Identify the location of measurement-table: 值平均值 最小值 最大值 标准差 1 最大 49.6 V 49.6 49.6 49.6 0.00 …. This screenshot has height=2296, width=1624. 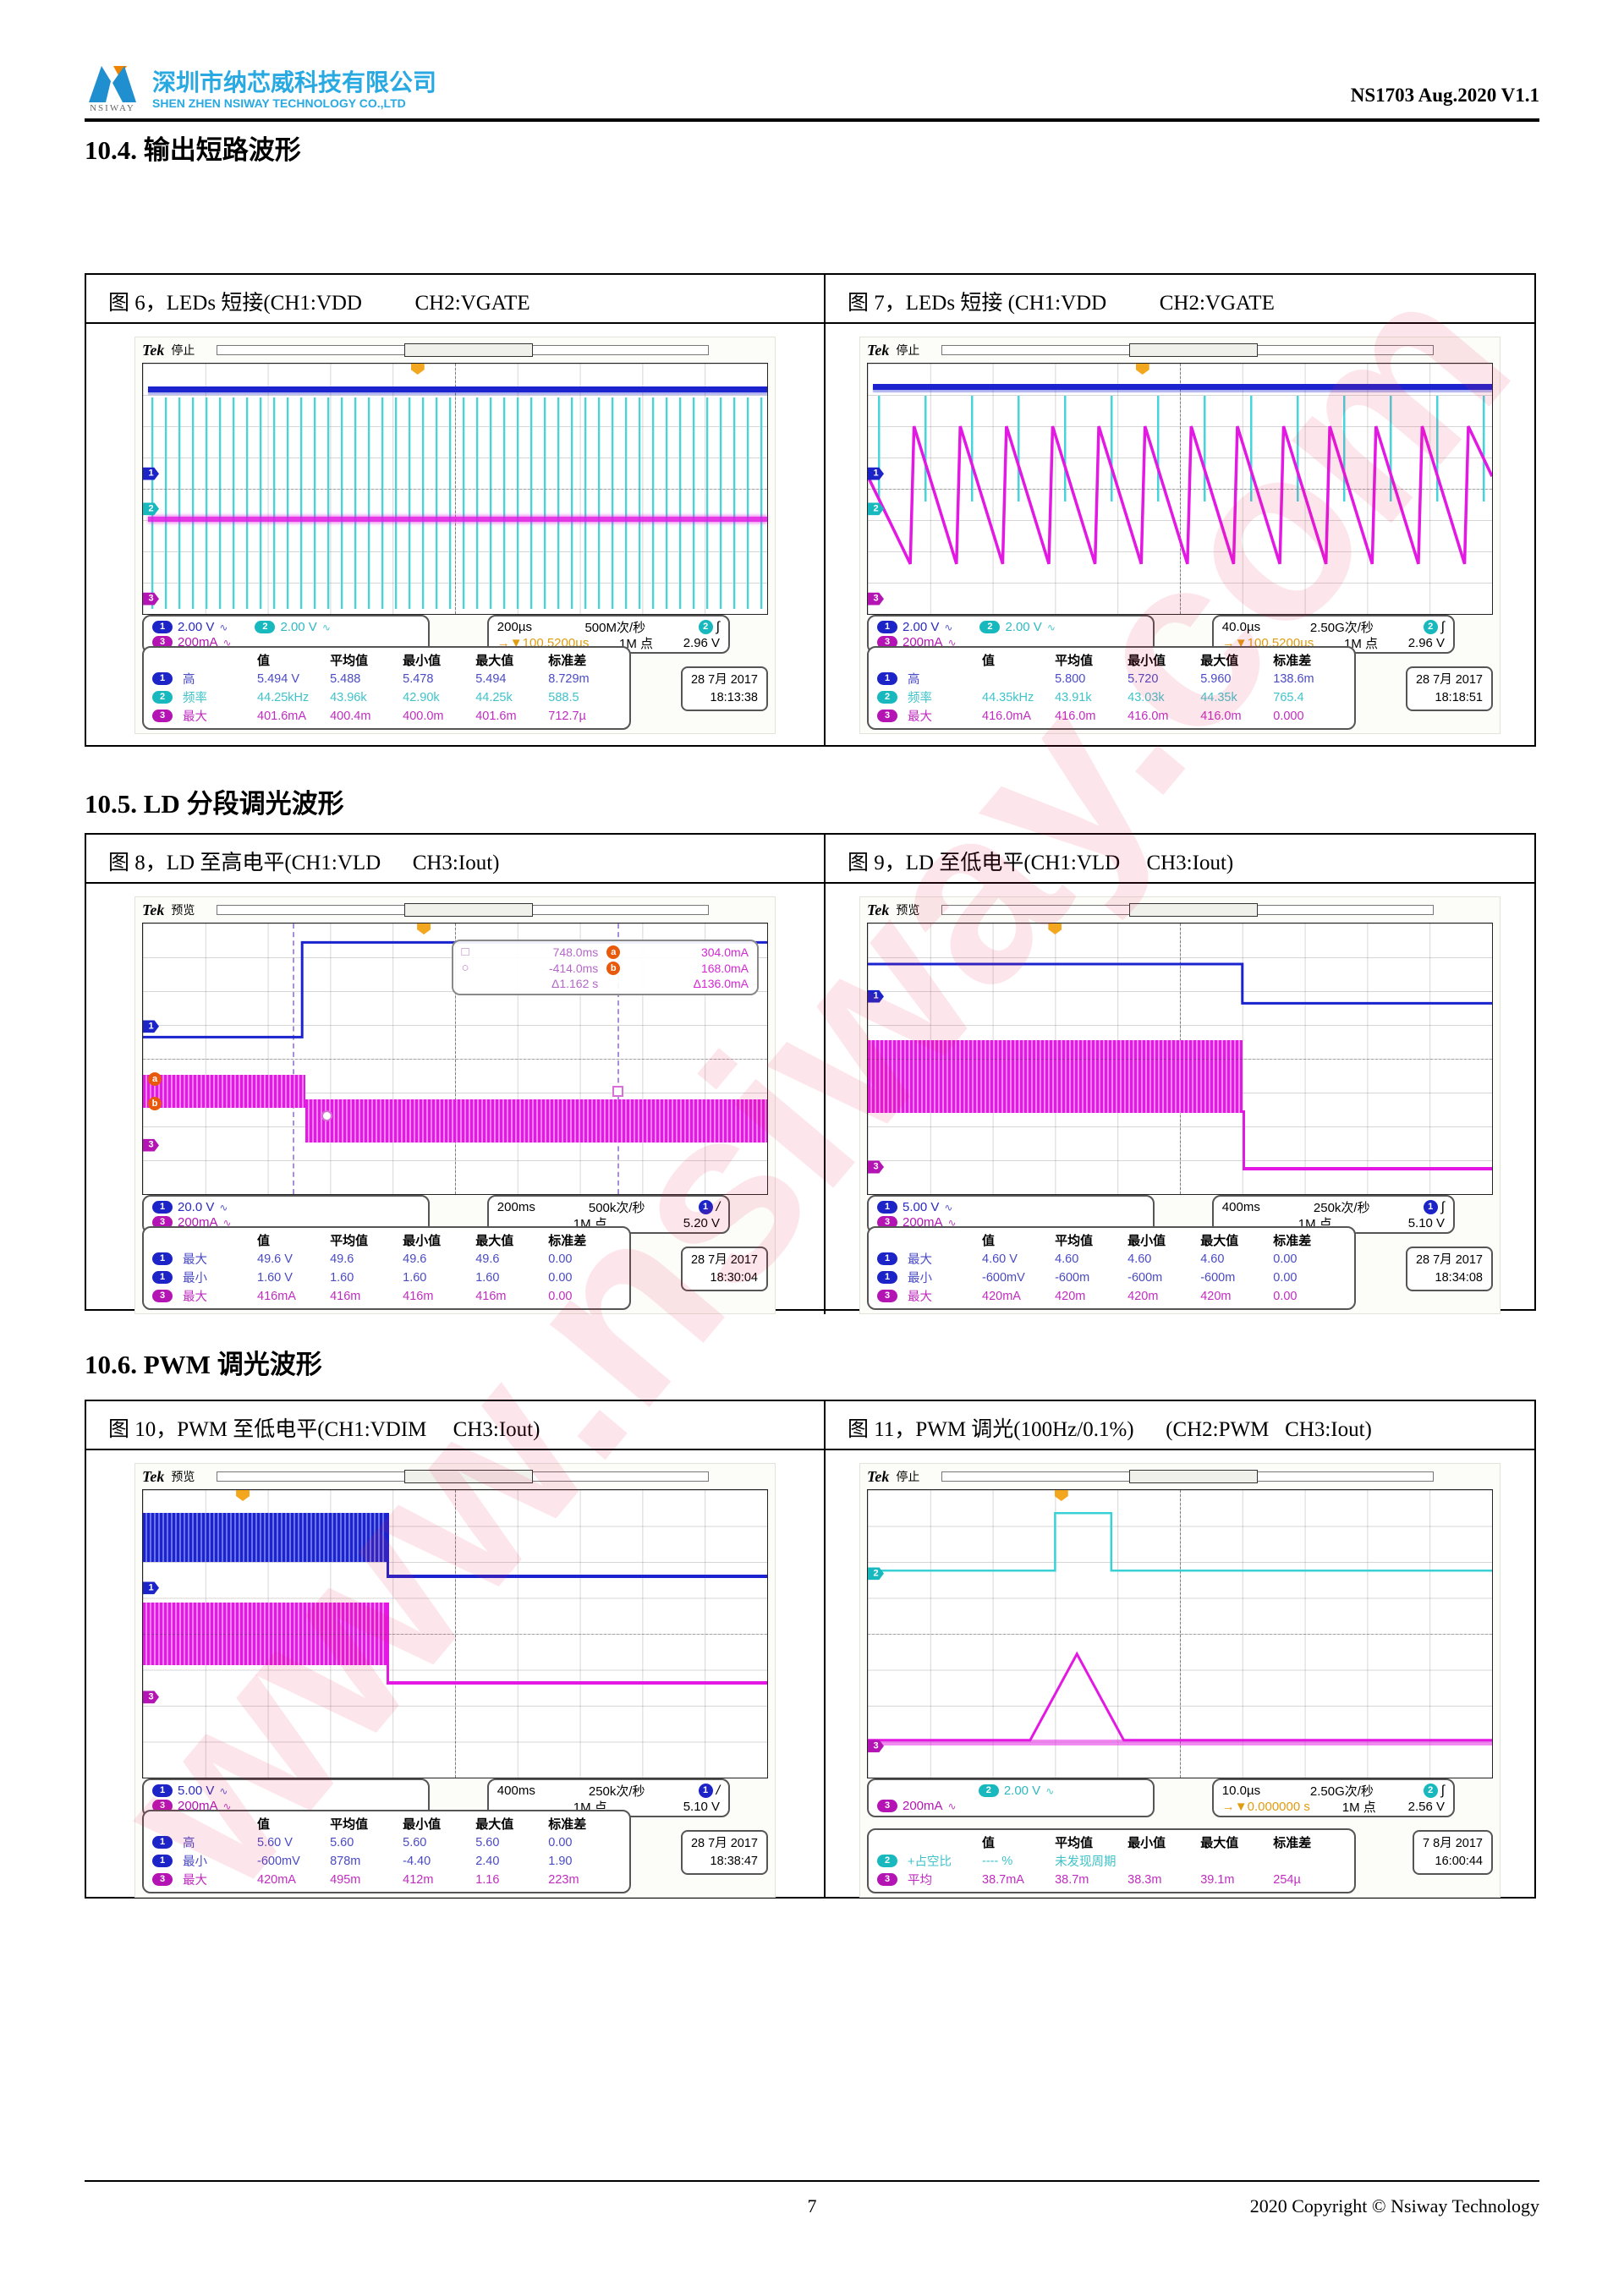
(387, 1268).